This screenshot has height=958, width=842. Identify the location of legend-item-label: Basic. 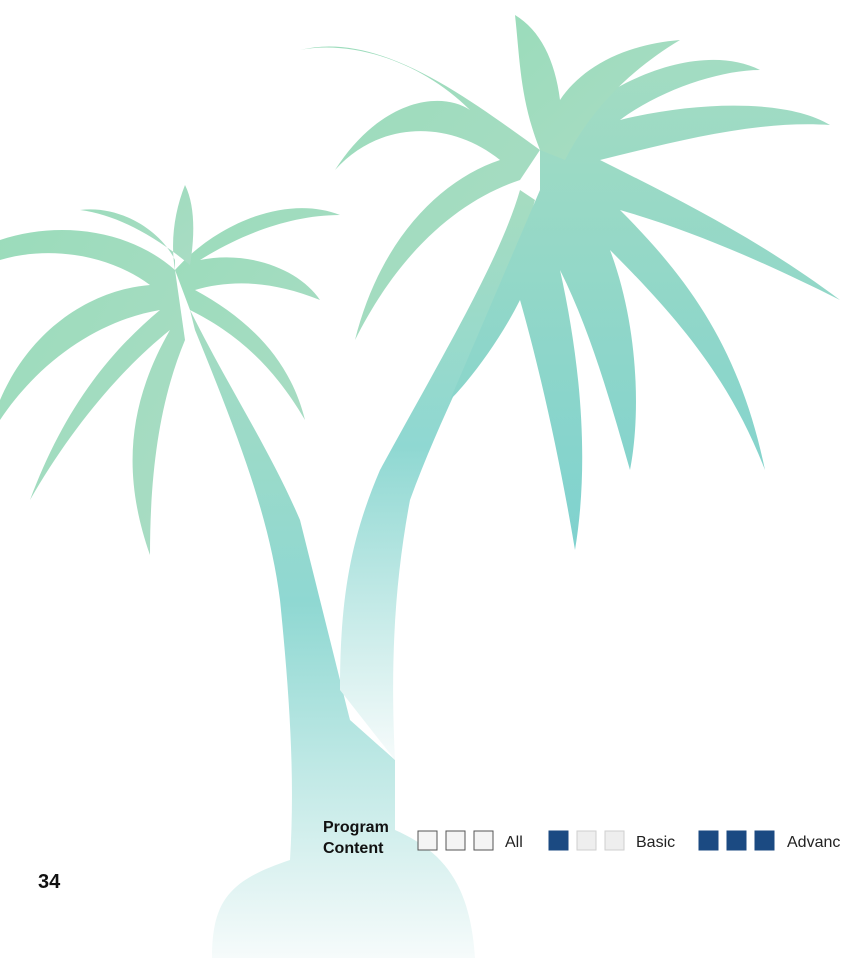
(655, 842).